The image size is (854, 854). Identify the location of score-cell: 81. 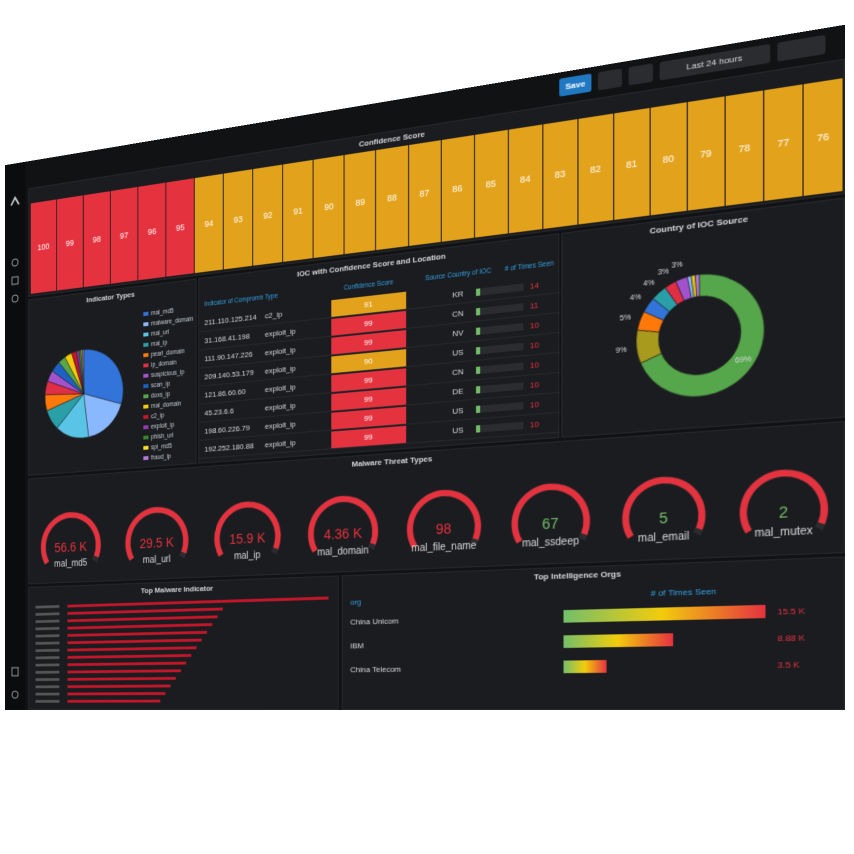
(631, 163).